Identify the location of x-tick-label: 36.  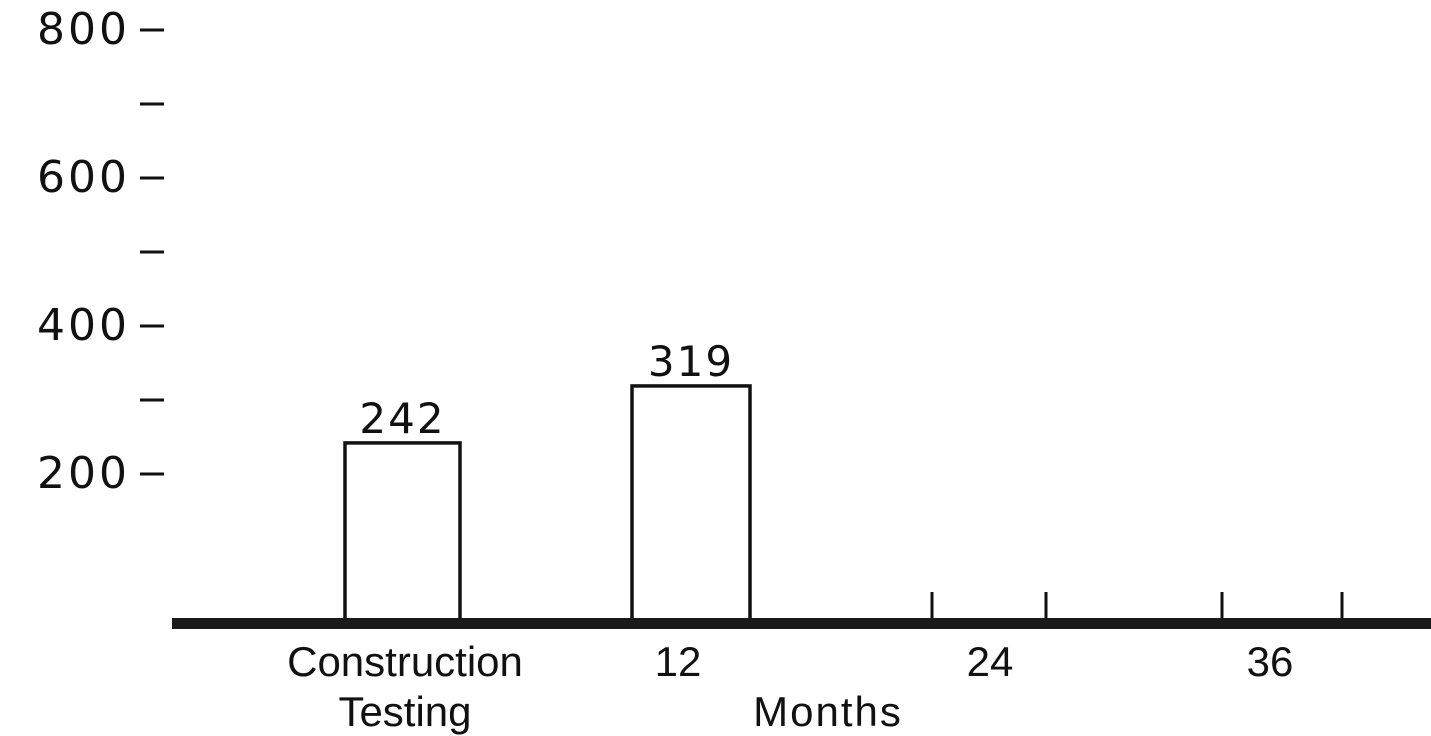
(1270, 661).